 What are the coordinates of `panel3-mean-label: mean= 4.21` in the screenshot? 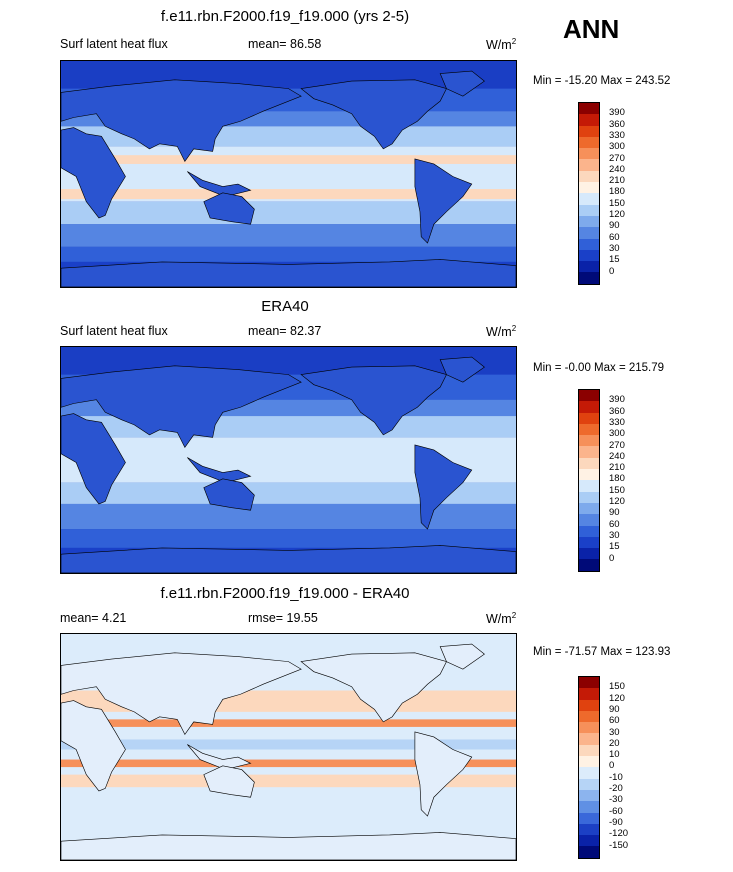 It's located at (93, 618).